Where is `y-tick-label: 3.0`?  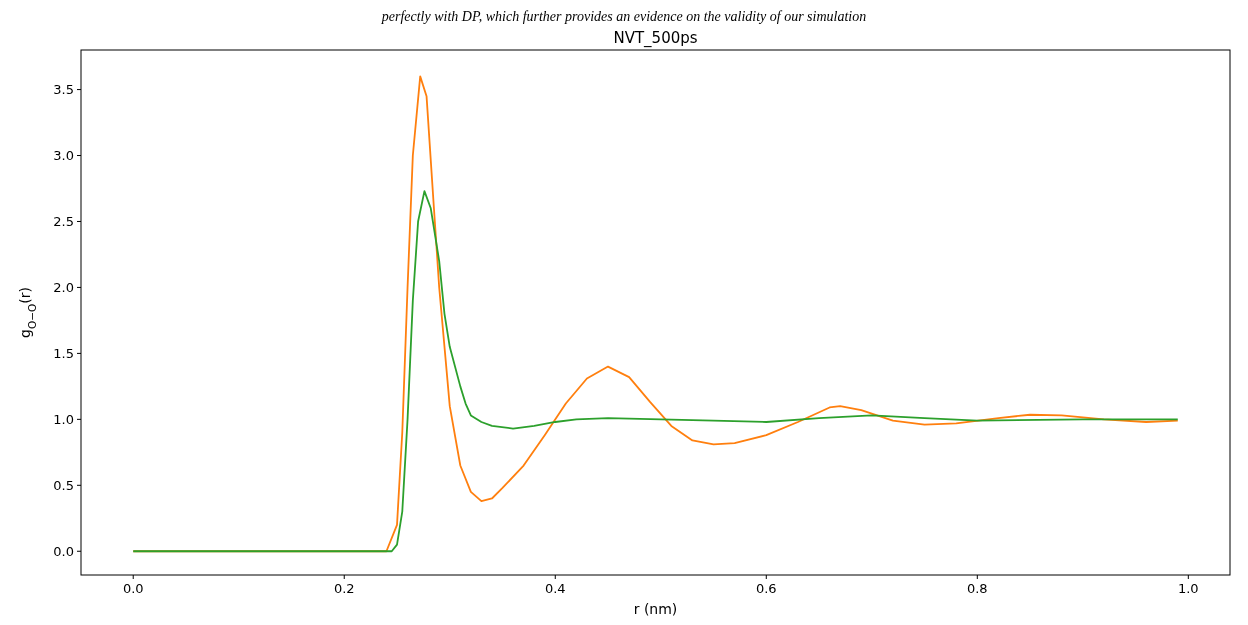 y-tick-label: 3.0 is located at coordinates (63, 156).